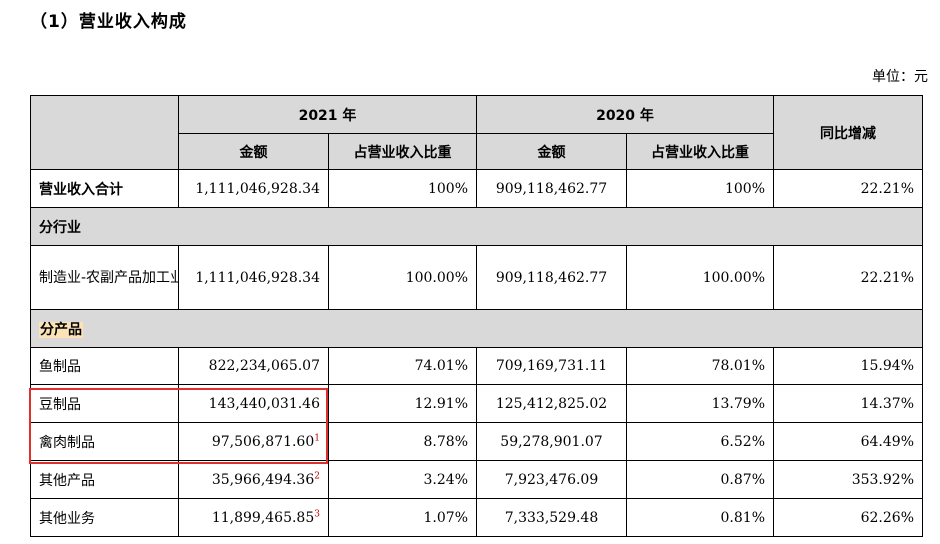 The image size is (940, 544). What do you see at coordinates (700, 151) in the screenshot?
I see `header-share-2020: 占营业收入比重` at bounding box center [700, 151].